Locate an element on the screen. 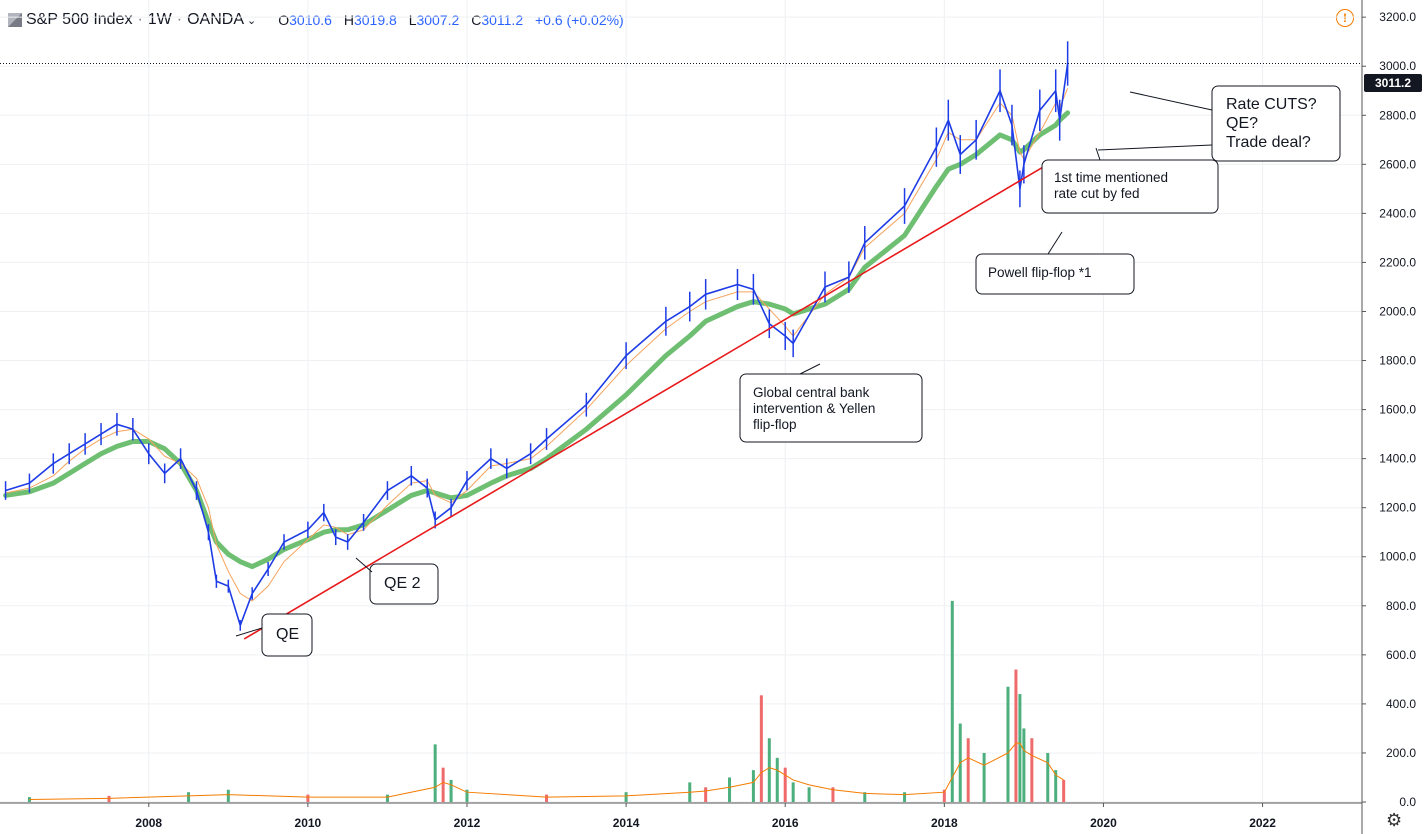  close-label: C is located at coordinates (476, 20).